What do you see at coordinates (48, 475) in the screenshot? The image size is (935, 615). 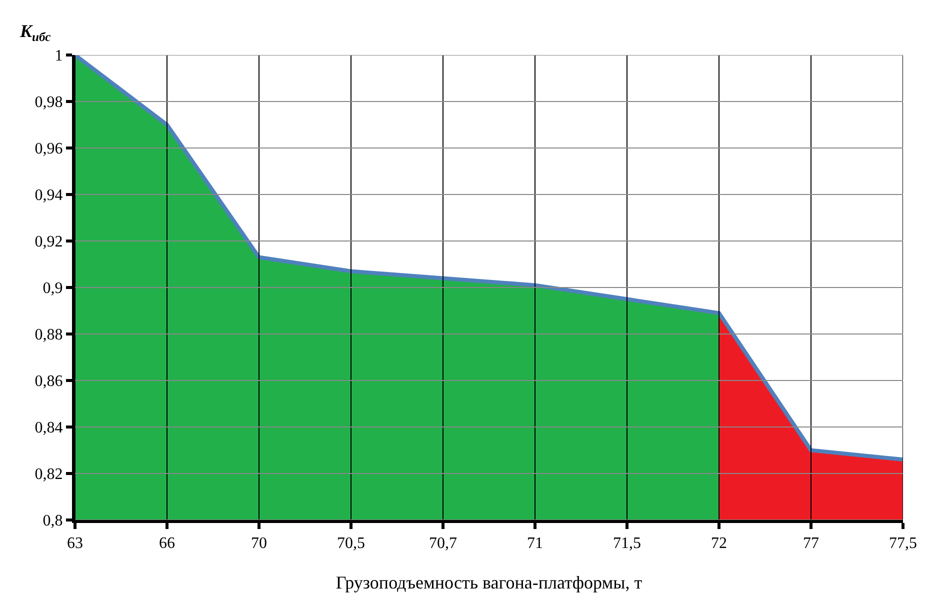 I see `y-tick-label: 0,82` at bounding box center [48, 475].